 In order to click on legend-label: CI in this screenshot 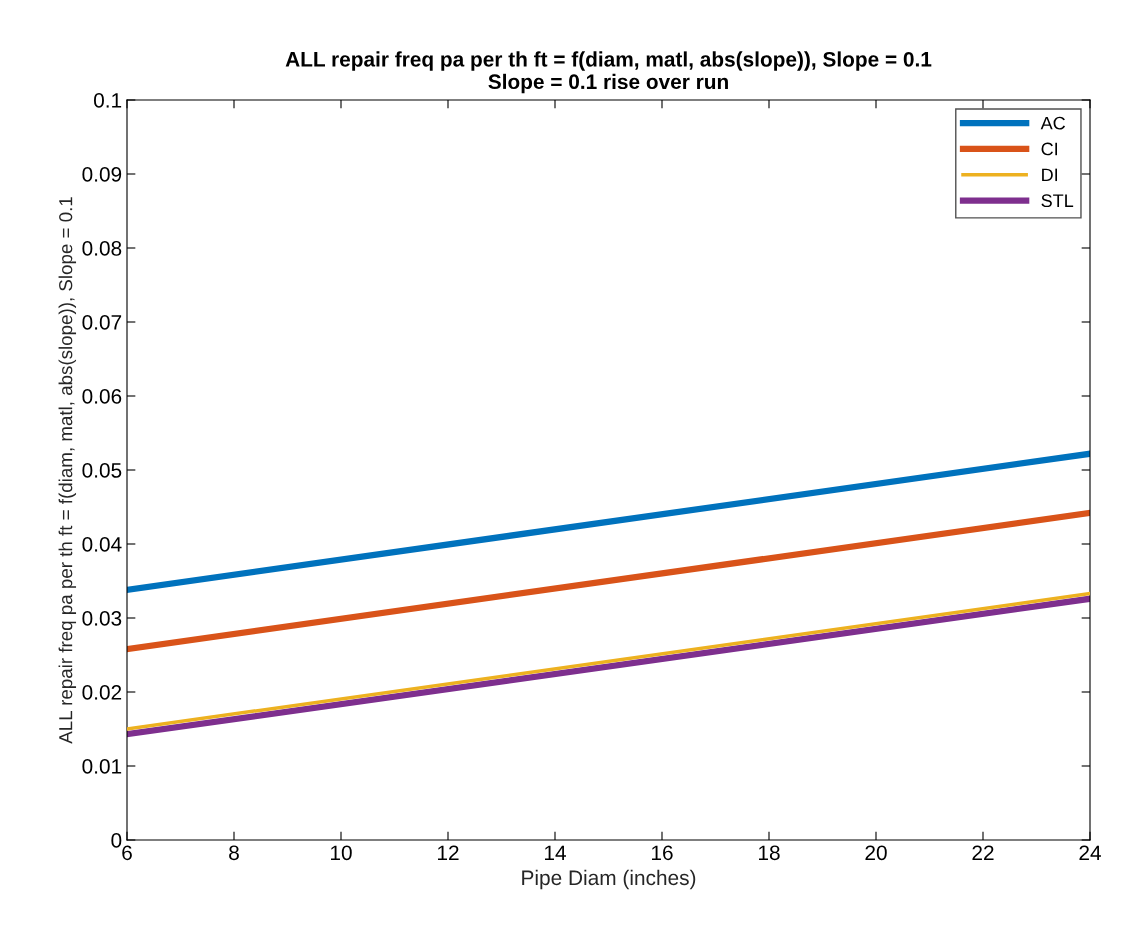, I will do `click(1049, 149)`.